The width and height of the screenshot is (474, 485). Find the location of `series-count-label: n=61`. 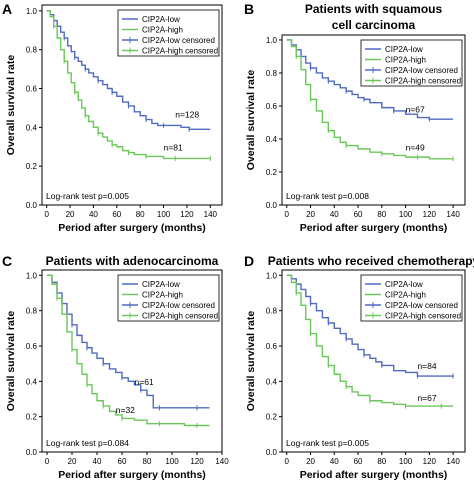

series-count-label: n=61 is located at coordinates (144, 382).